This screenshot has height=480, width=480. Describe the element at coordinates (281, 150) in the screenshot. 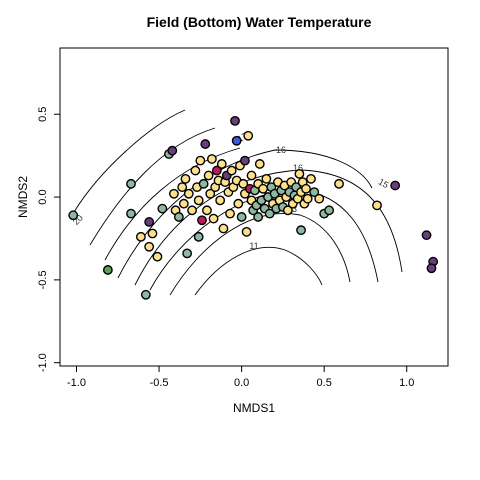

I see `contour-label: 16` at that location.